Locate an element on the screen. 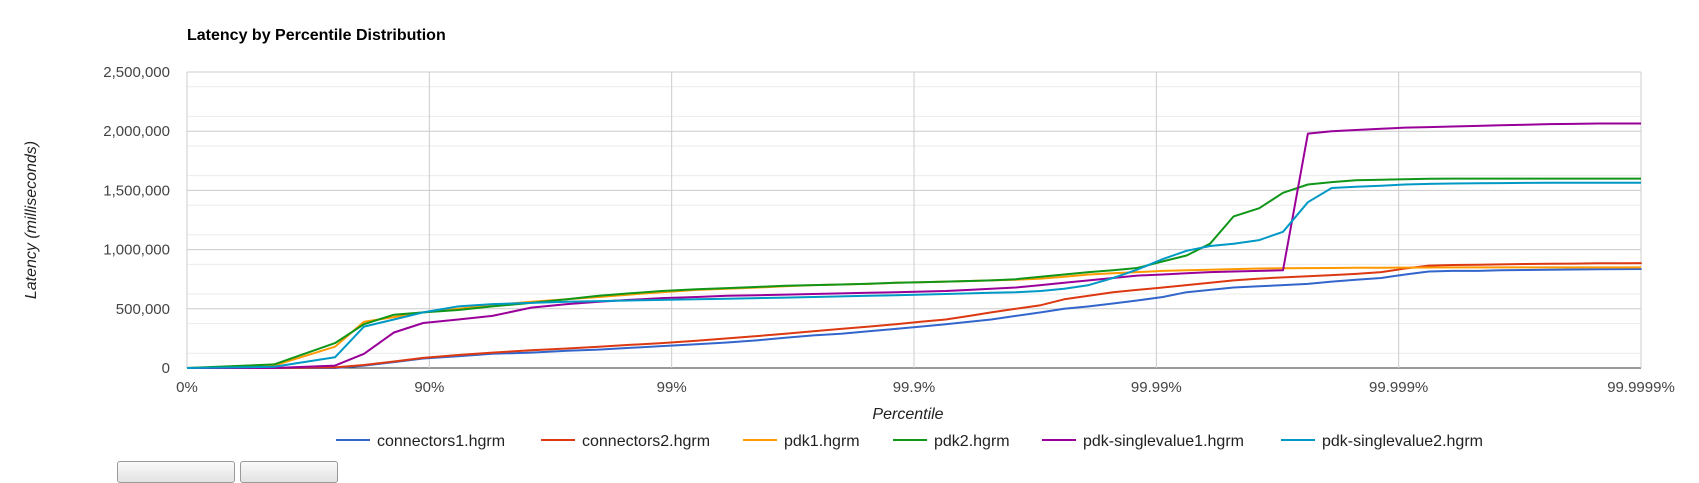  y-tick-label: 0 is located at coordinates (166, 368).